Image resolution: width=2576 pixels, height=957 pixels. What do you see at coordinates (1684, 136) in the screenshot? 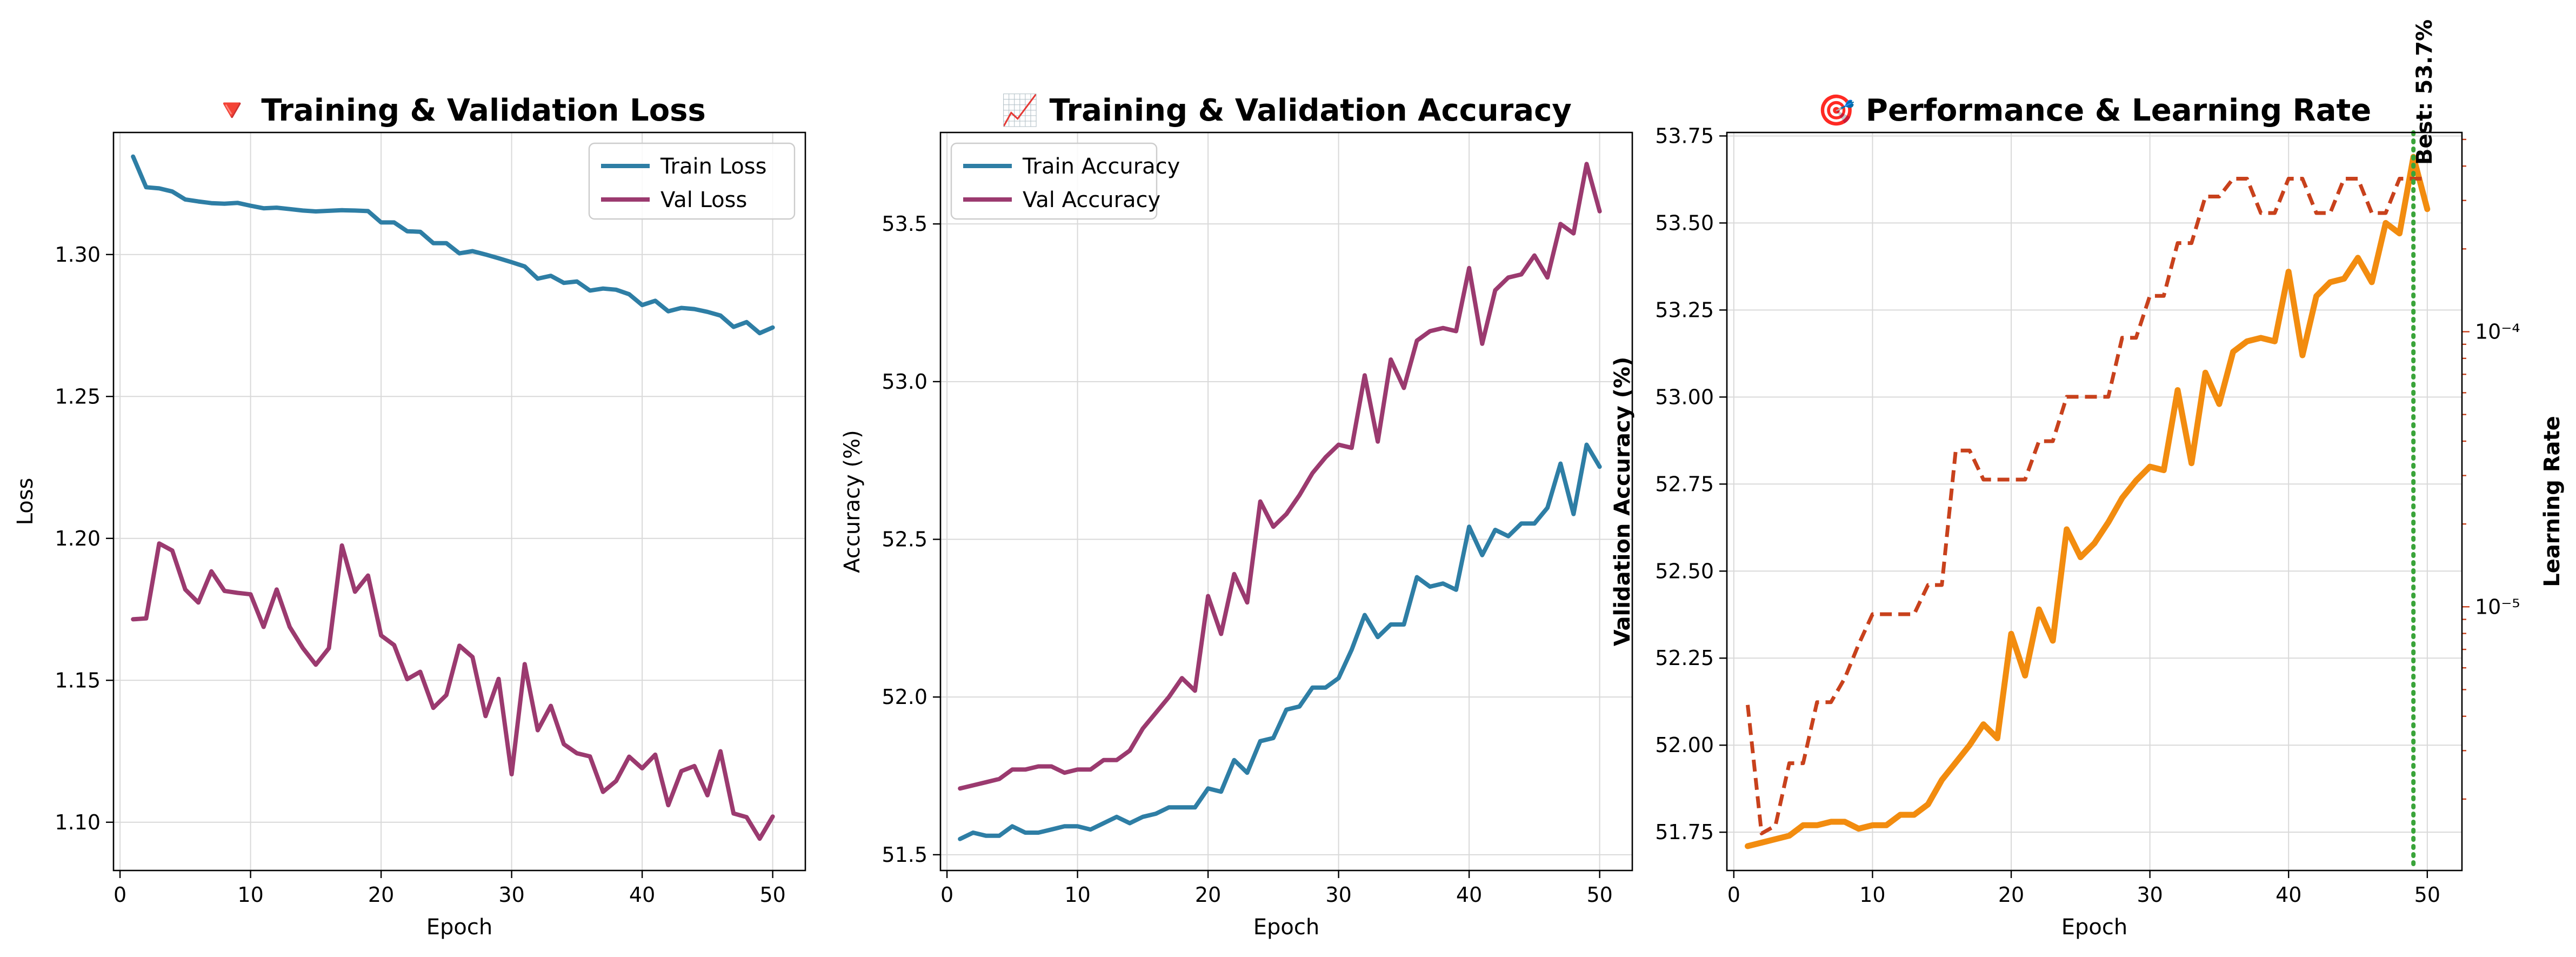
I see `y-tick-label: 53.75` at bounding box center [1684, 136].